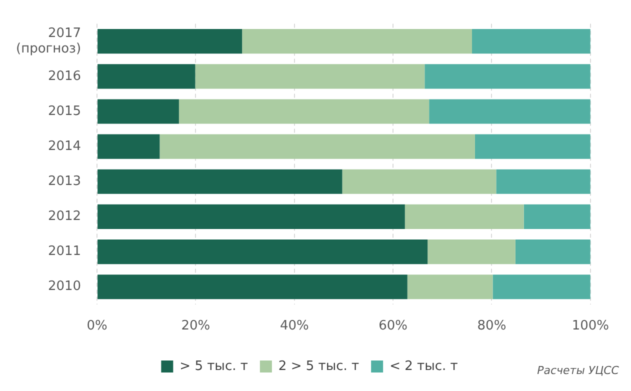 The height and width of the screenshot is (391, 631). Describe the element at coordinates (591, 326) in the screenshot. I see `x-tick-label: 100%` at that location.